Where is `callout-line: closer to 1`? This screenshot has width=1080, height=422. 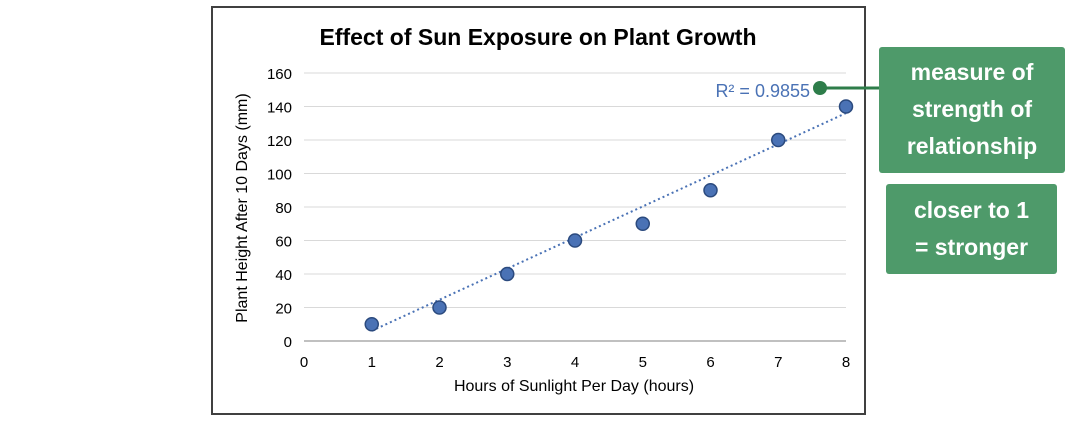
callout-line: closer to 1 is located at coordinates (971, 210).